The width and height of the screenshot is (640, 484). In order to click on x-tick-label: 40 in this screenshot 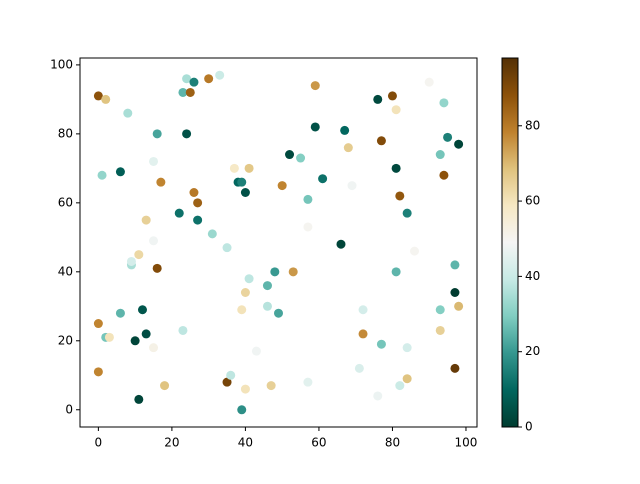, I will do `click(245, 443)`.